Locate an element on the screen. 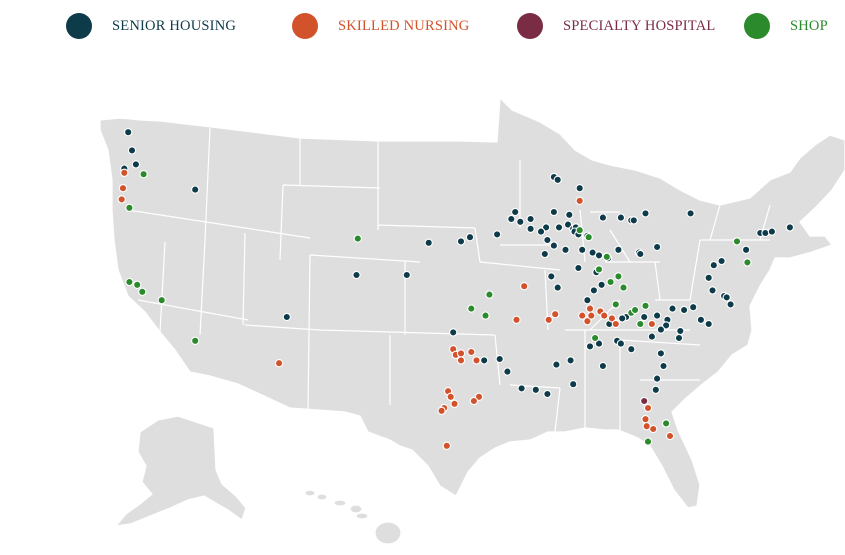 Image resolution: width=845 pixels, height=555 pixels. legend-item-shop: SHOP is located at coordinates (786, 26).